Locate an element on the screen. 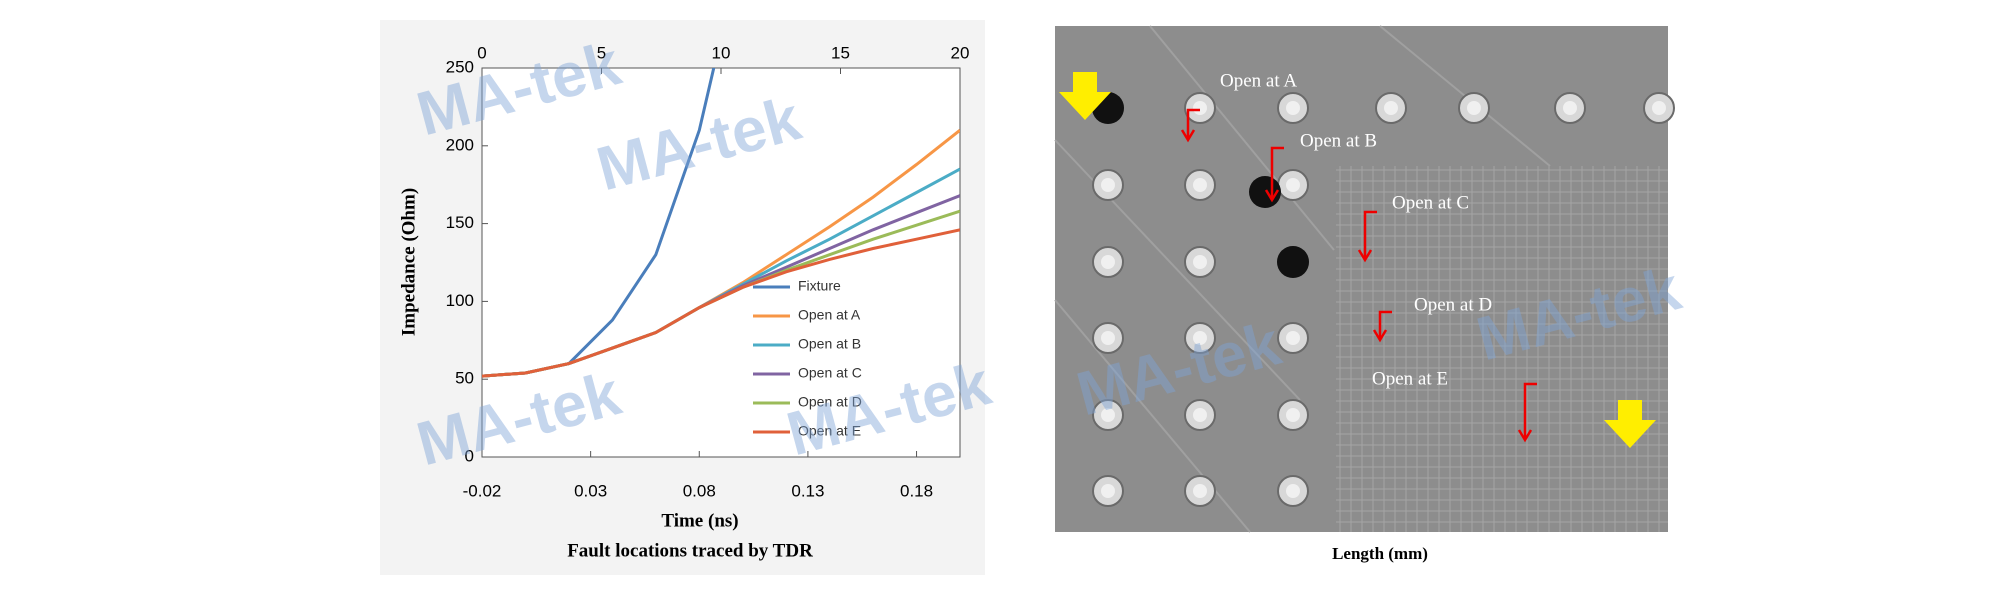 The width and height of the screenshot is (2000, 605). legend-label: Open at E is located at coordinates (829, 431).